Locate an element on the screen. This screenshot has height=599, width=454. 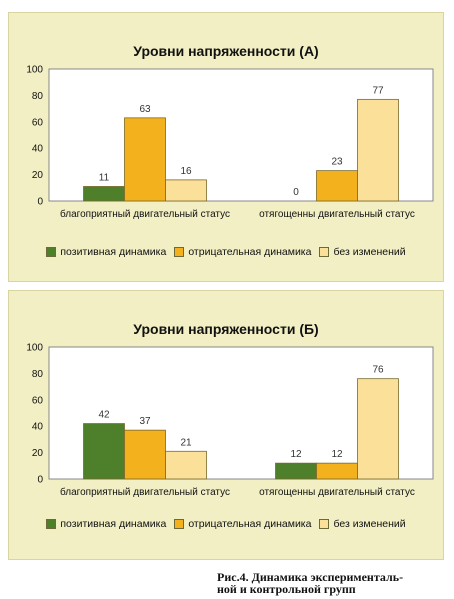
chart-title-b: Уровни напряженности (Б) is located at coordinates (226, 329).